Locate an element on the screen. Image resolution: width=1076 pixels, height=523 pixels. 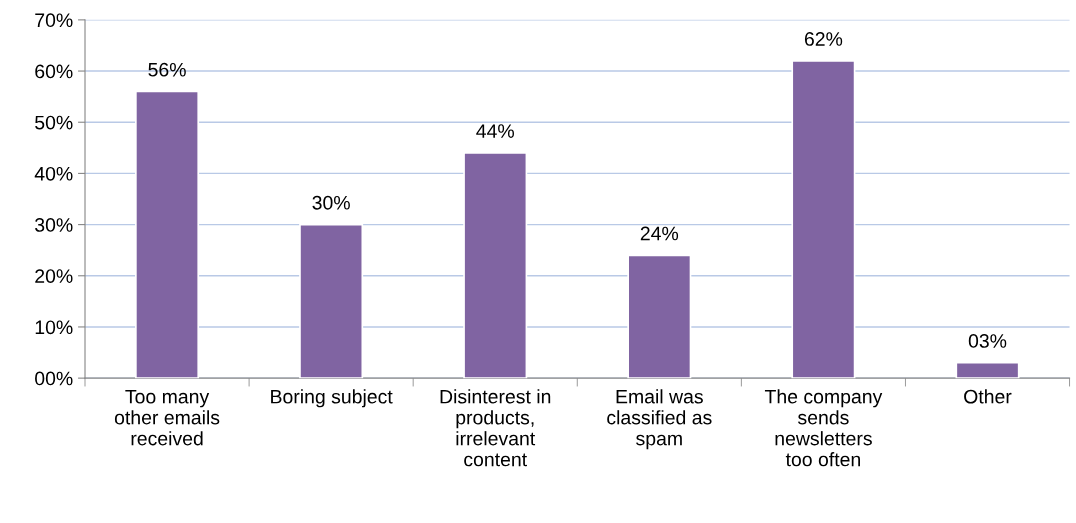
data-label: 56% is located at coordinates (167, 69).